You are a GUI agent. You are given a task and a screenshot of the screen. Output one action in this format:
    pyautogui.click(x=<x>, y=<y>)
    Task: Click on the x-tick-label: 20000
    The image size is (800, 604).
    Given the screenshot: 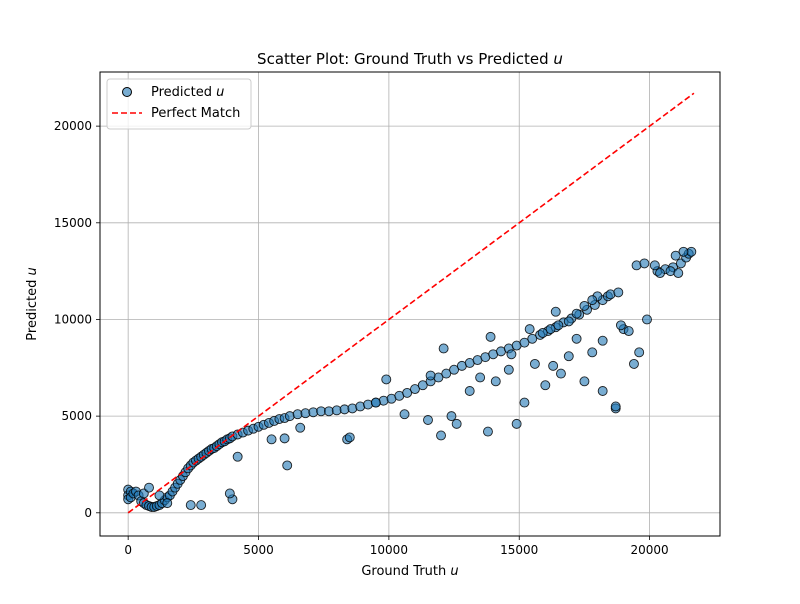 What is the action you would take?
    pyautogui.click(x=650, y=550)
    